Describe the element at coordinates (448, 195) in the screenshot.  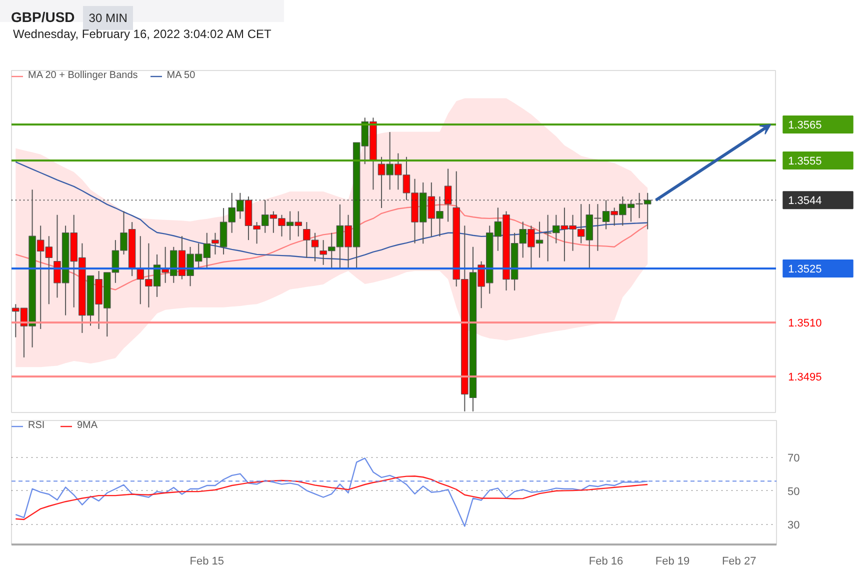
I see `candlestick` at that location.